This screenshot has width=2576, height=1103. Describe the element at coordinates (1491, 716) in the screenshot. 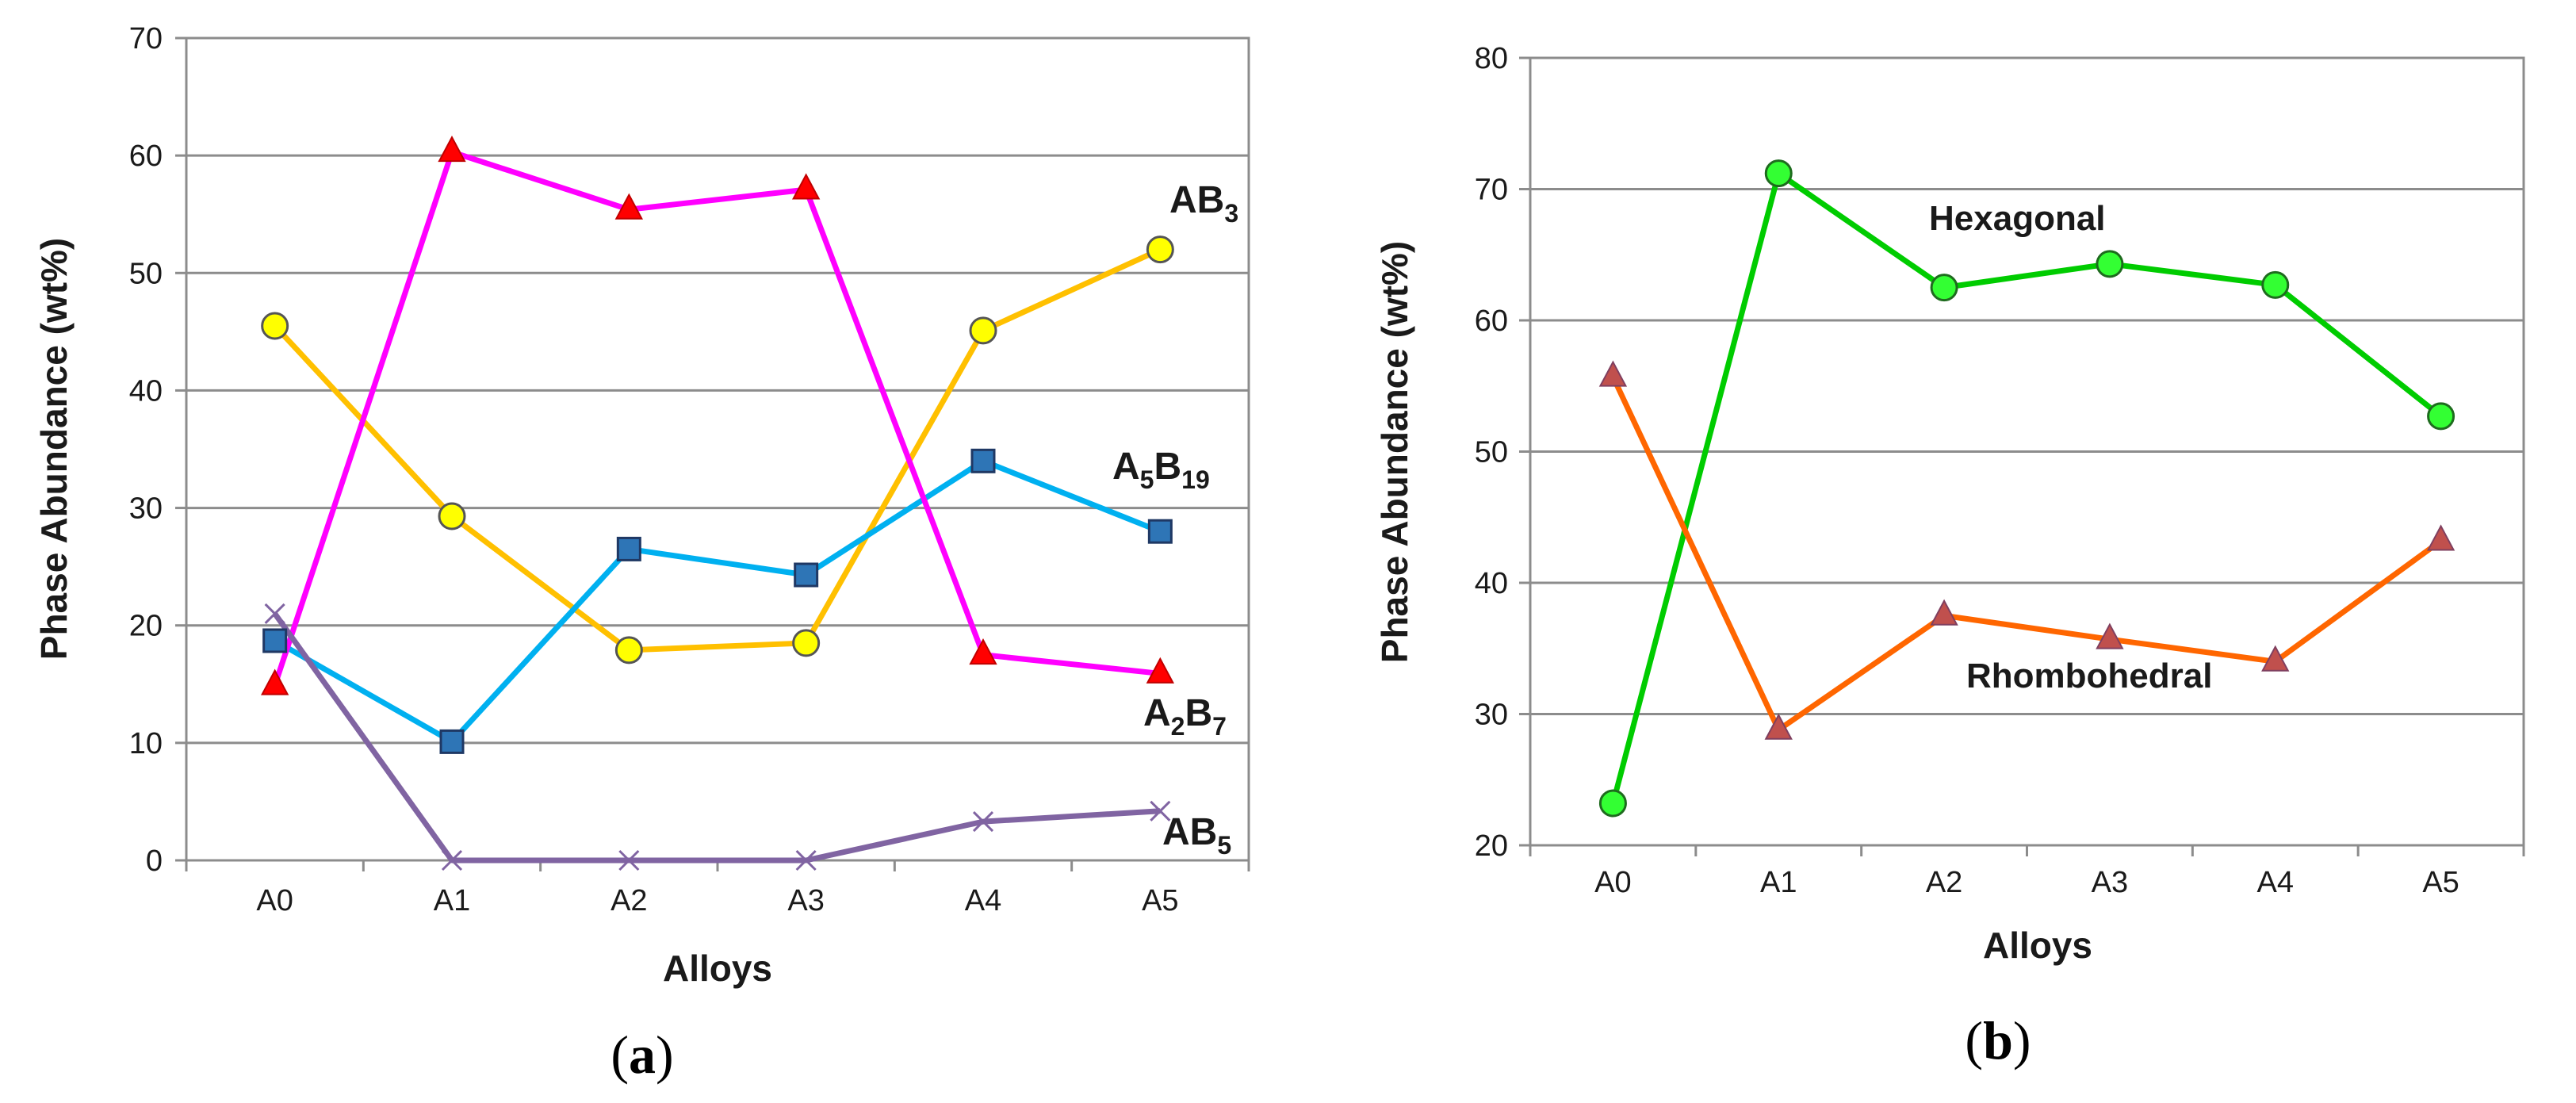

I see `b-y-tick-label: 30` at that location.